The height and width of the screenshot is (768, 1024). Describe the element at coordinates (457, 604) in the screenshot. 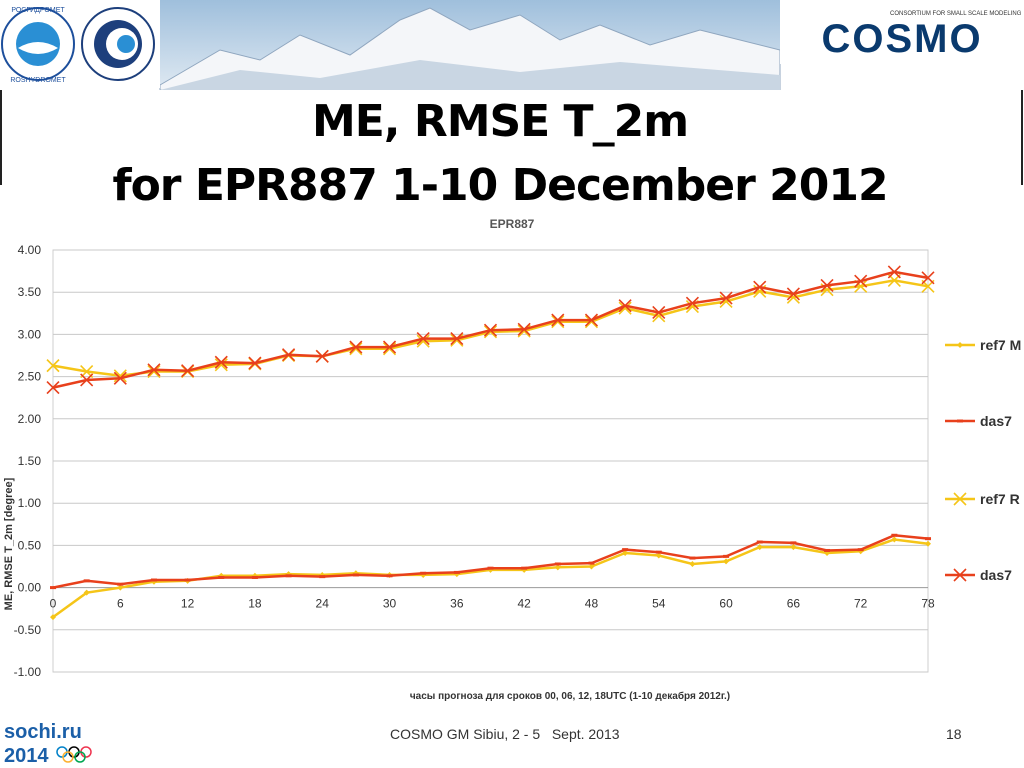

I see `x-tick-label: 36` at that location.